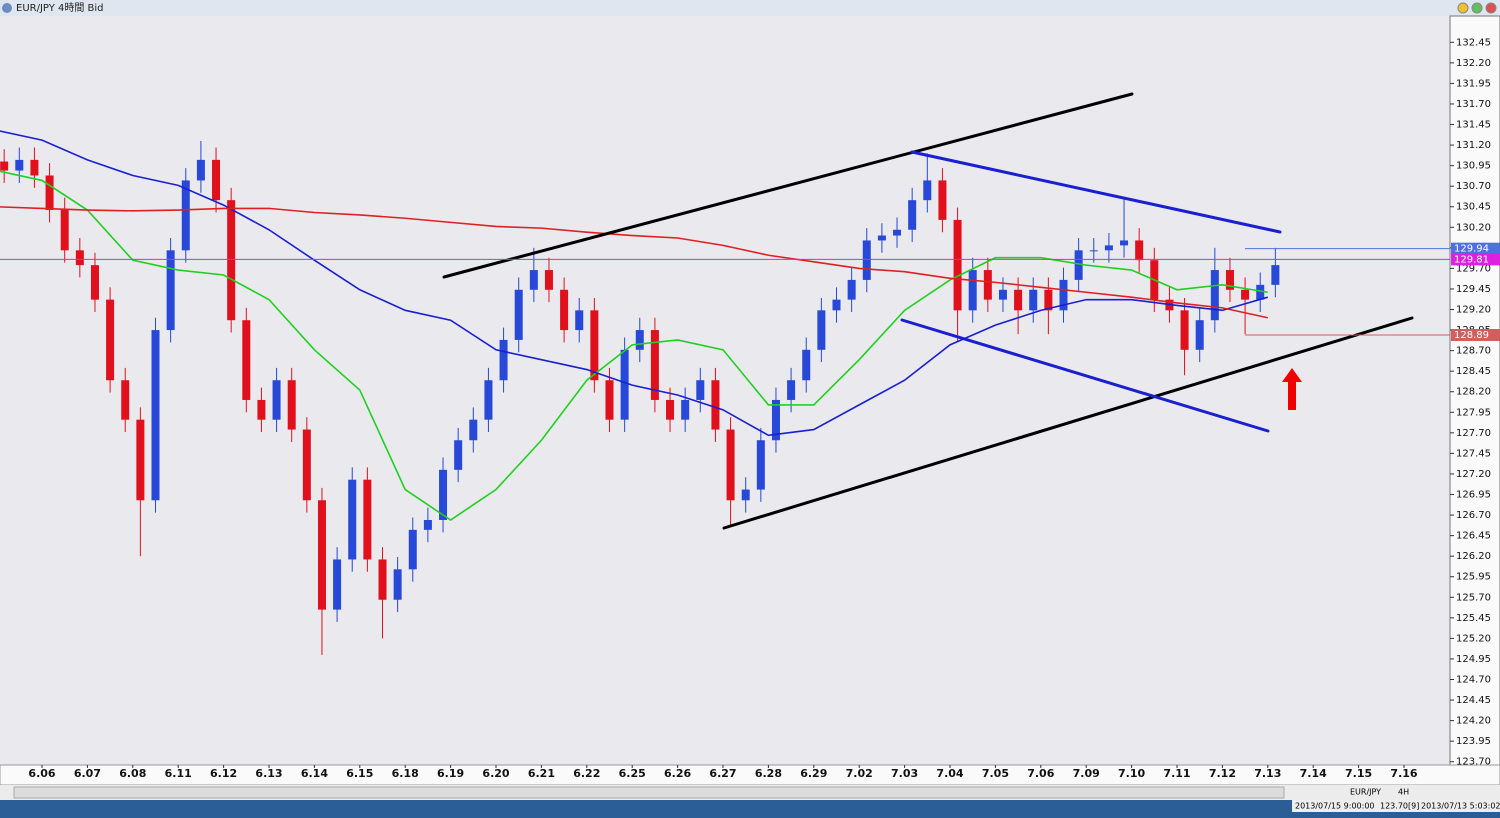  I want to click on y-tick-label: 124.45, so click(1473, 700).